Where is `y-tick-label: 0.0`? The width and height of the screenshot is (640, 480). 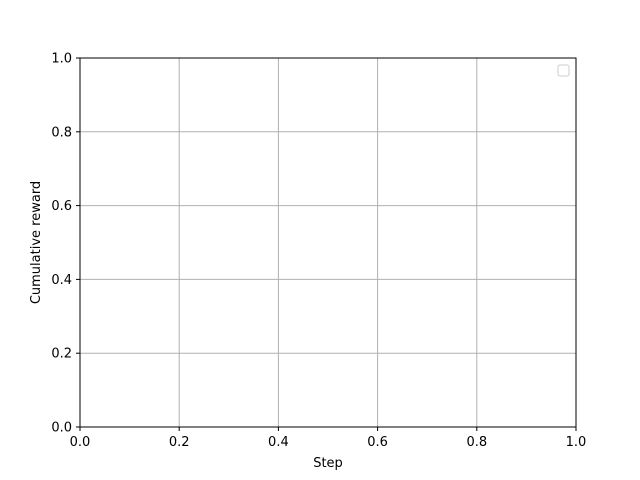
y-tick-label: 0.0 is located at coordinates (61, 428).